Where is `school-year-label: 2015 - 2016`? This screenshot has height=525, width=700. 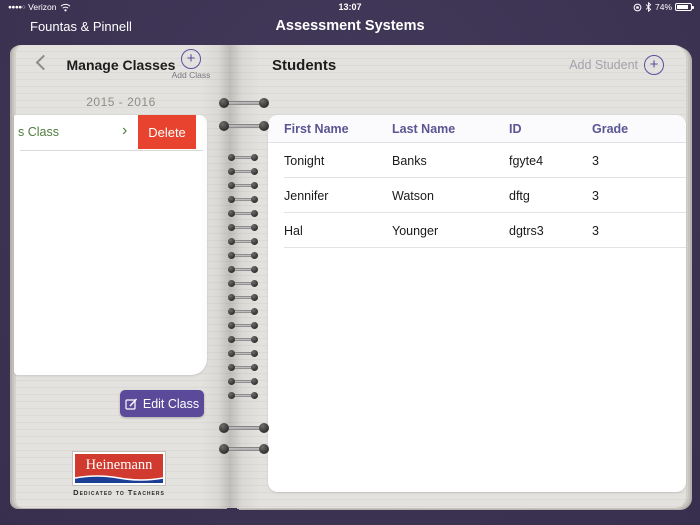 school-year-label: 2015 - 2016 is located at coordinates (121, 102).